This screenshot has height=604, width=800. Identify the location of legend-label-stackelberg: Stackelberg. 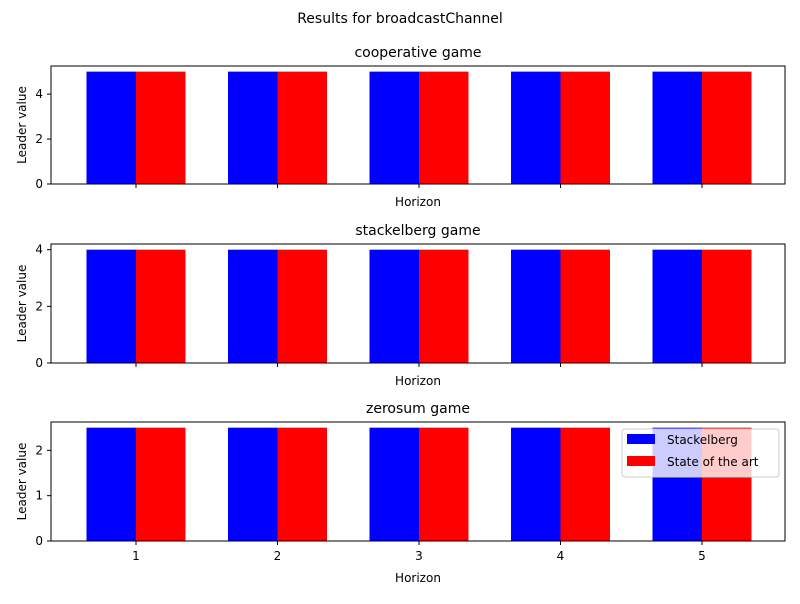
(702, 440).